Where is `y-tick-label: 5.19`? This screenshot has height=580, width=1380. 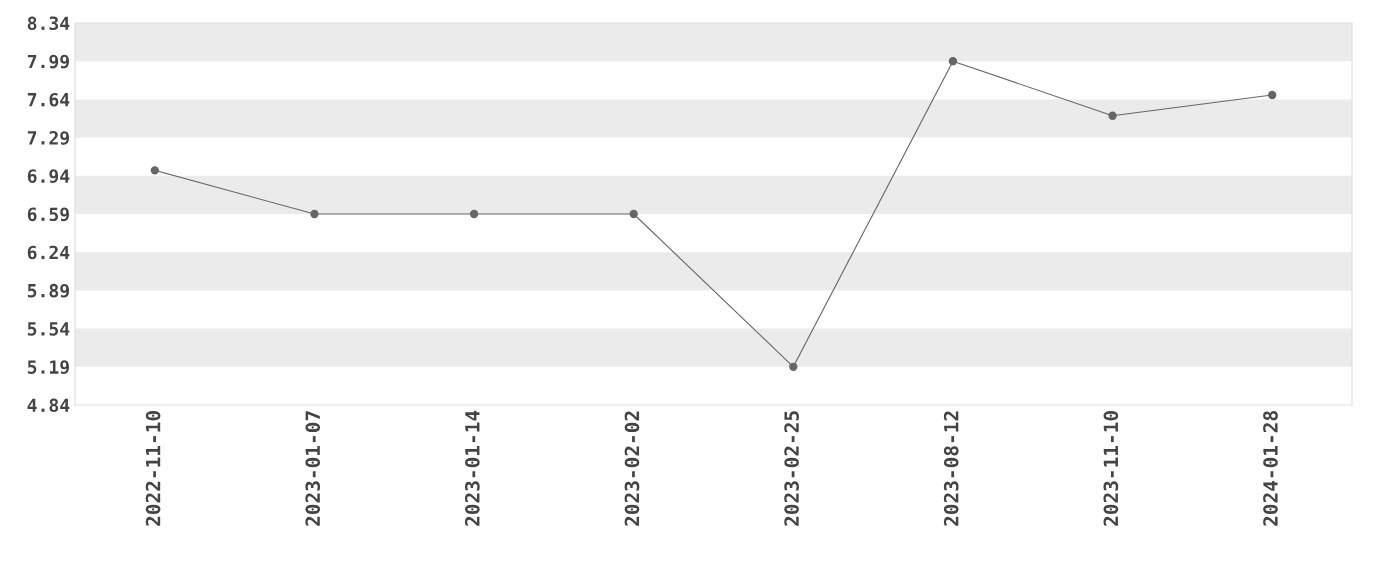
y-tick-label: 5.19 is located at coordinates (48, 367).